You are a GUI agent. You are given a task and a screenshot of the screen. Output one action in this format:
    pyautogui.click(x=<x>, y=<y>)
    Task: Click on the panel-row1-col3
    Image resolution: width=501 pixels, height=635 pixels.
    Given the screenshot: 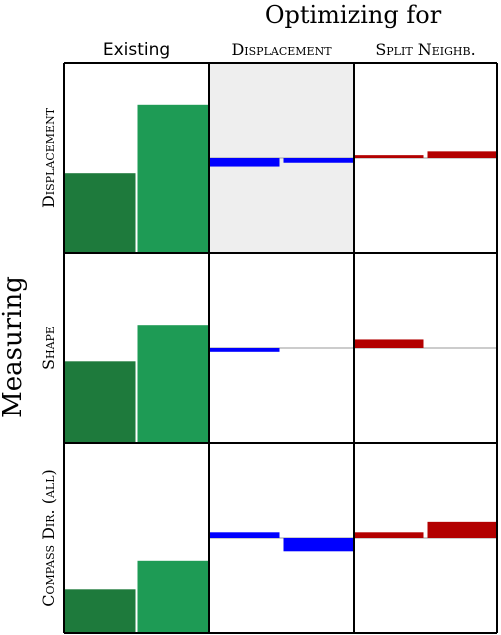 What is the action you would take?
    pyautogui.click(x=425, y=155)
    